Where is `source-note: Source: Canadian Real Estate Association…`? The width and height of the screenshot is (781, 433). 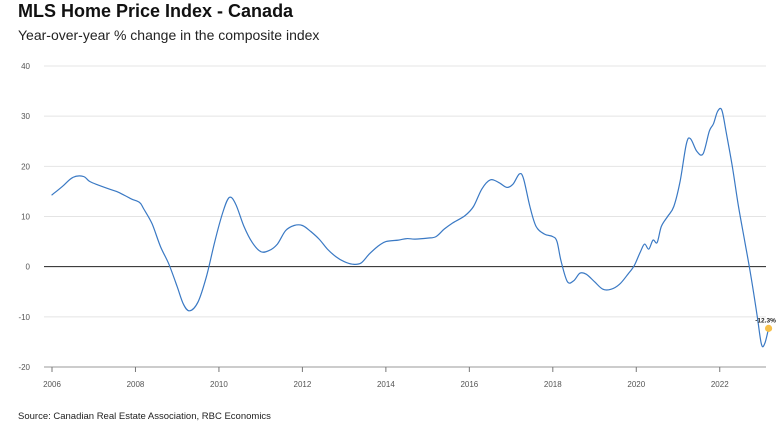 source-note: Source: Canadian Real Estate Association… is located at coordinates (144, 416).